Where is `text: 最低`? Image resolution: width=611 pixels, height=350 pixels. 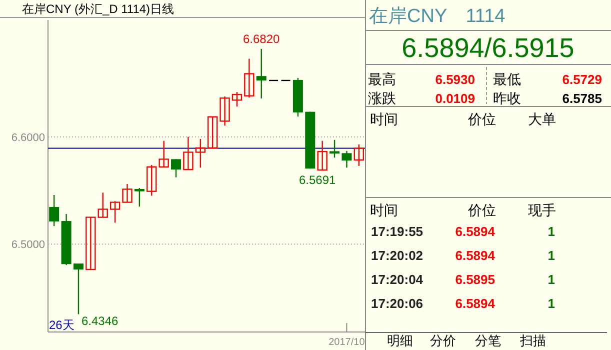
text: 最低 is located at coordinates (507, 79).